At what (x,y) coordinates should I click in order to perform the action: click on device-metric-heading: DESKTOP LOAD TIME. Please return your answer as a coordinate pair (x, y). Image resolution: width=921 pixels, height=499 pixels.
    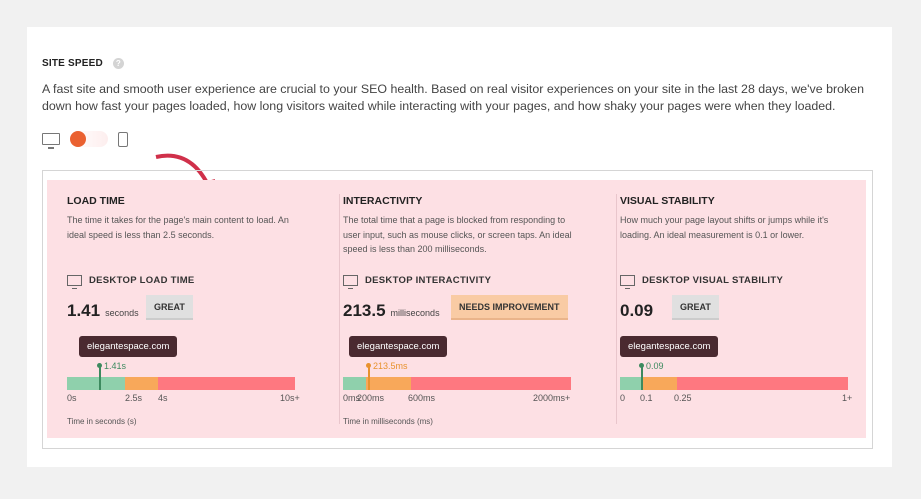
    Looking at the image, I should click on (131, 282).